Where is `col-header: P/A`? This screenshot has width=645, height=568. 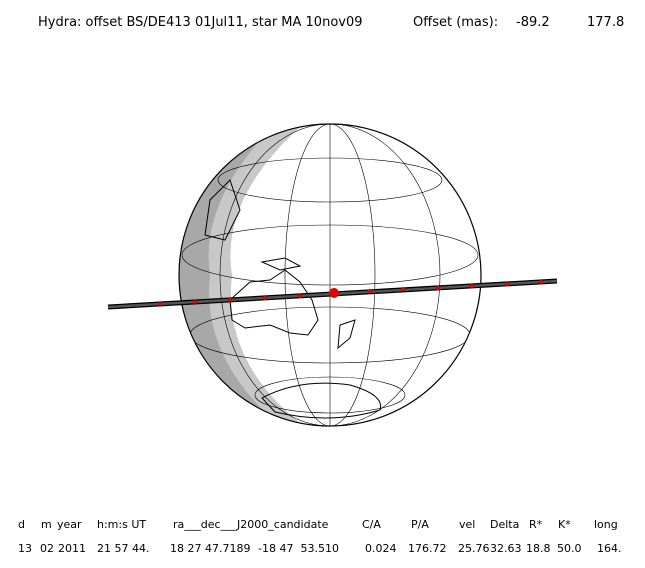
col-header: P/A is located at coordinates (420, 524).